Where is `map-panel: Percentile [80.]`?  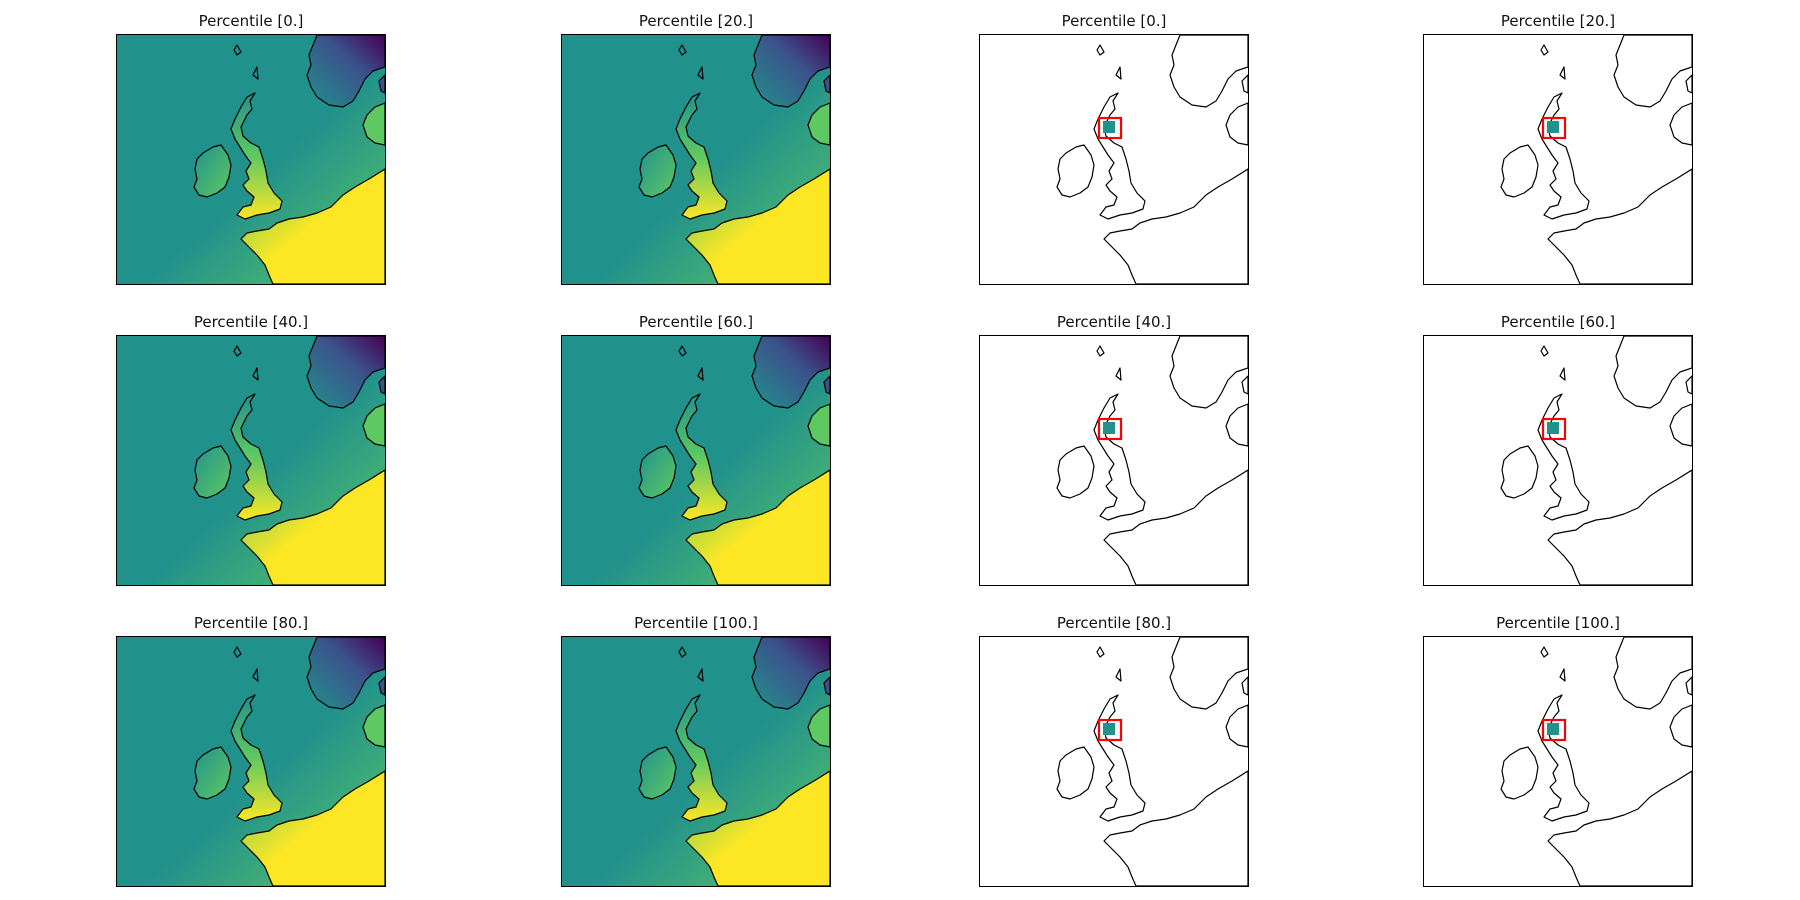 map-panel: Percentile [80.] is located at coordinates (1114, 749).